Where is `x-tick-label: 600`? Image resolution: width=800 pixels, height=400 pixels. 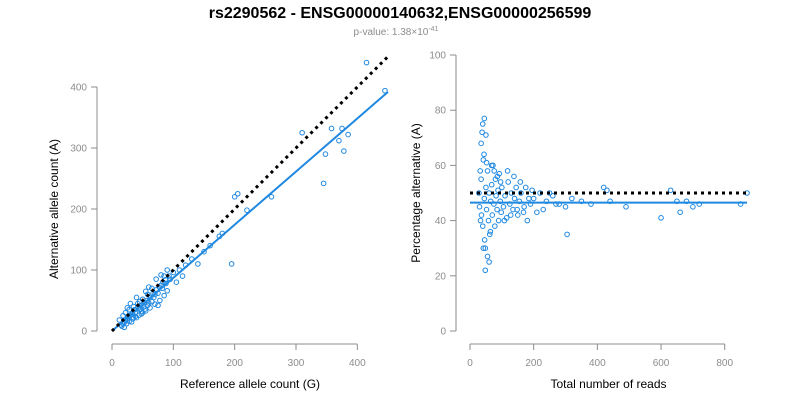 x-tick-label: 600 is located at coordinates (661, 363).